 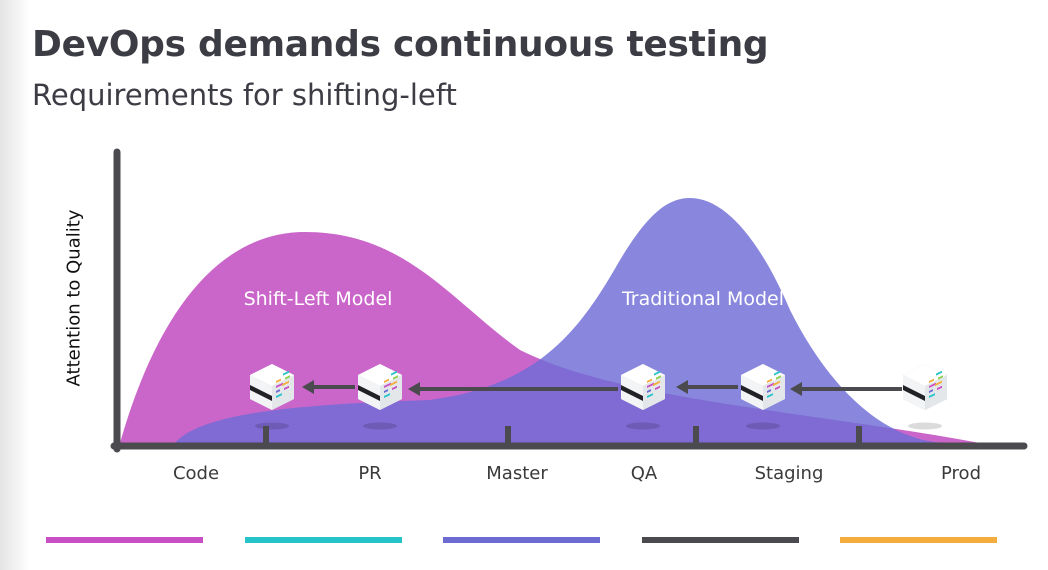 What do you see at coordinates (703, 299) in the screenshot?
I see `traditional-model-label: Traditional Model` at bounding box center [703, 299].